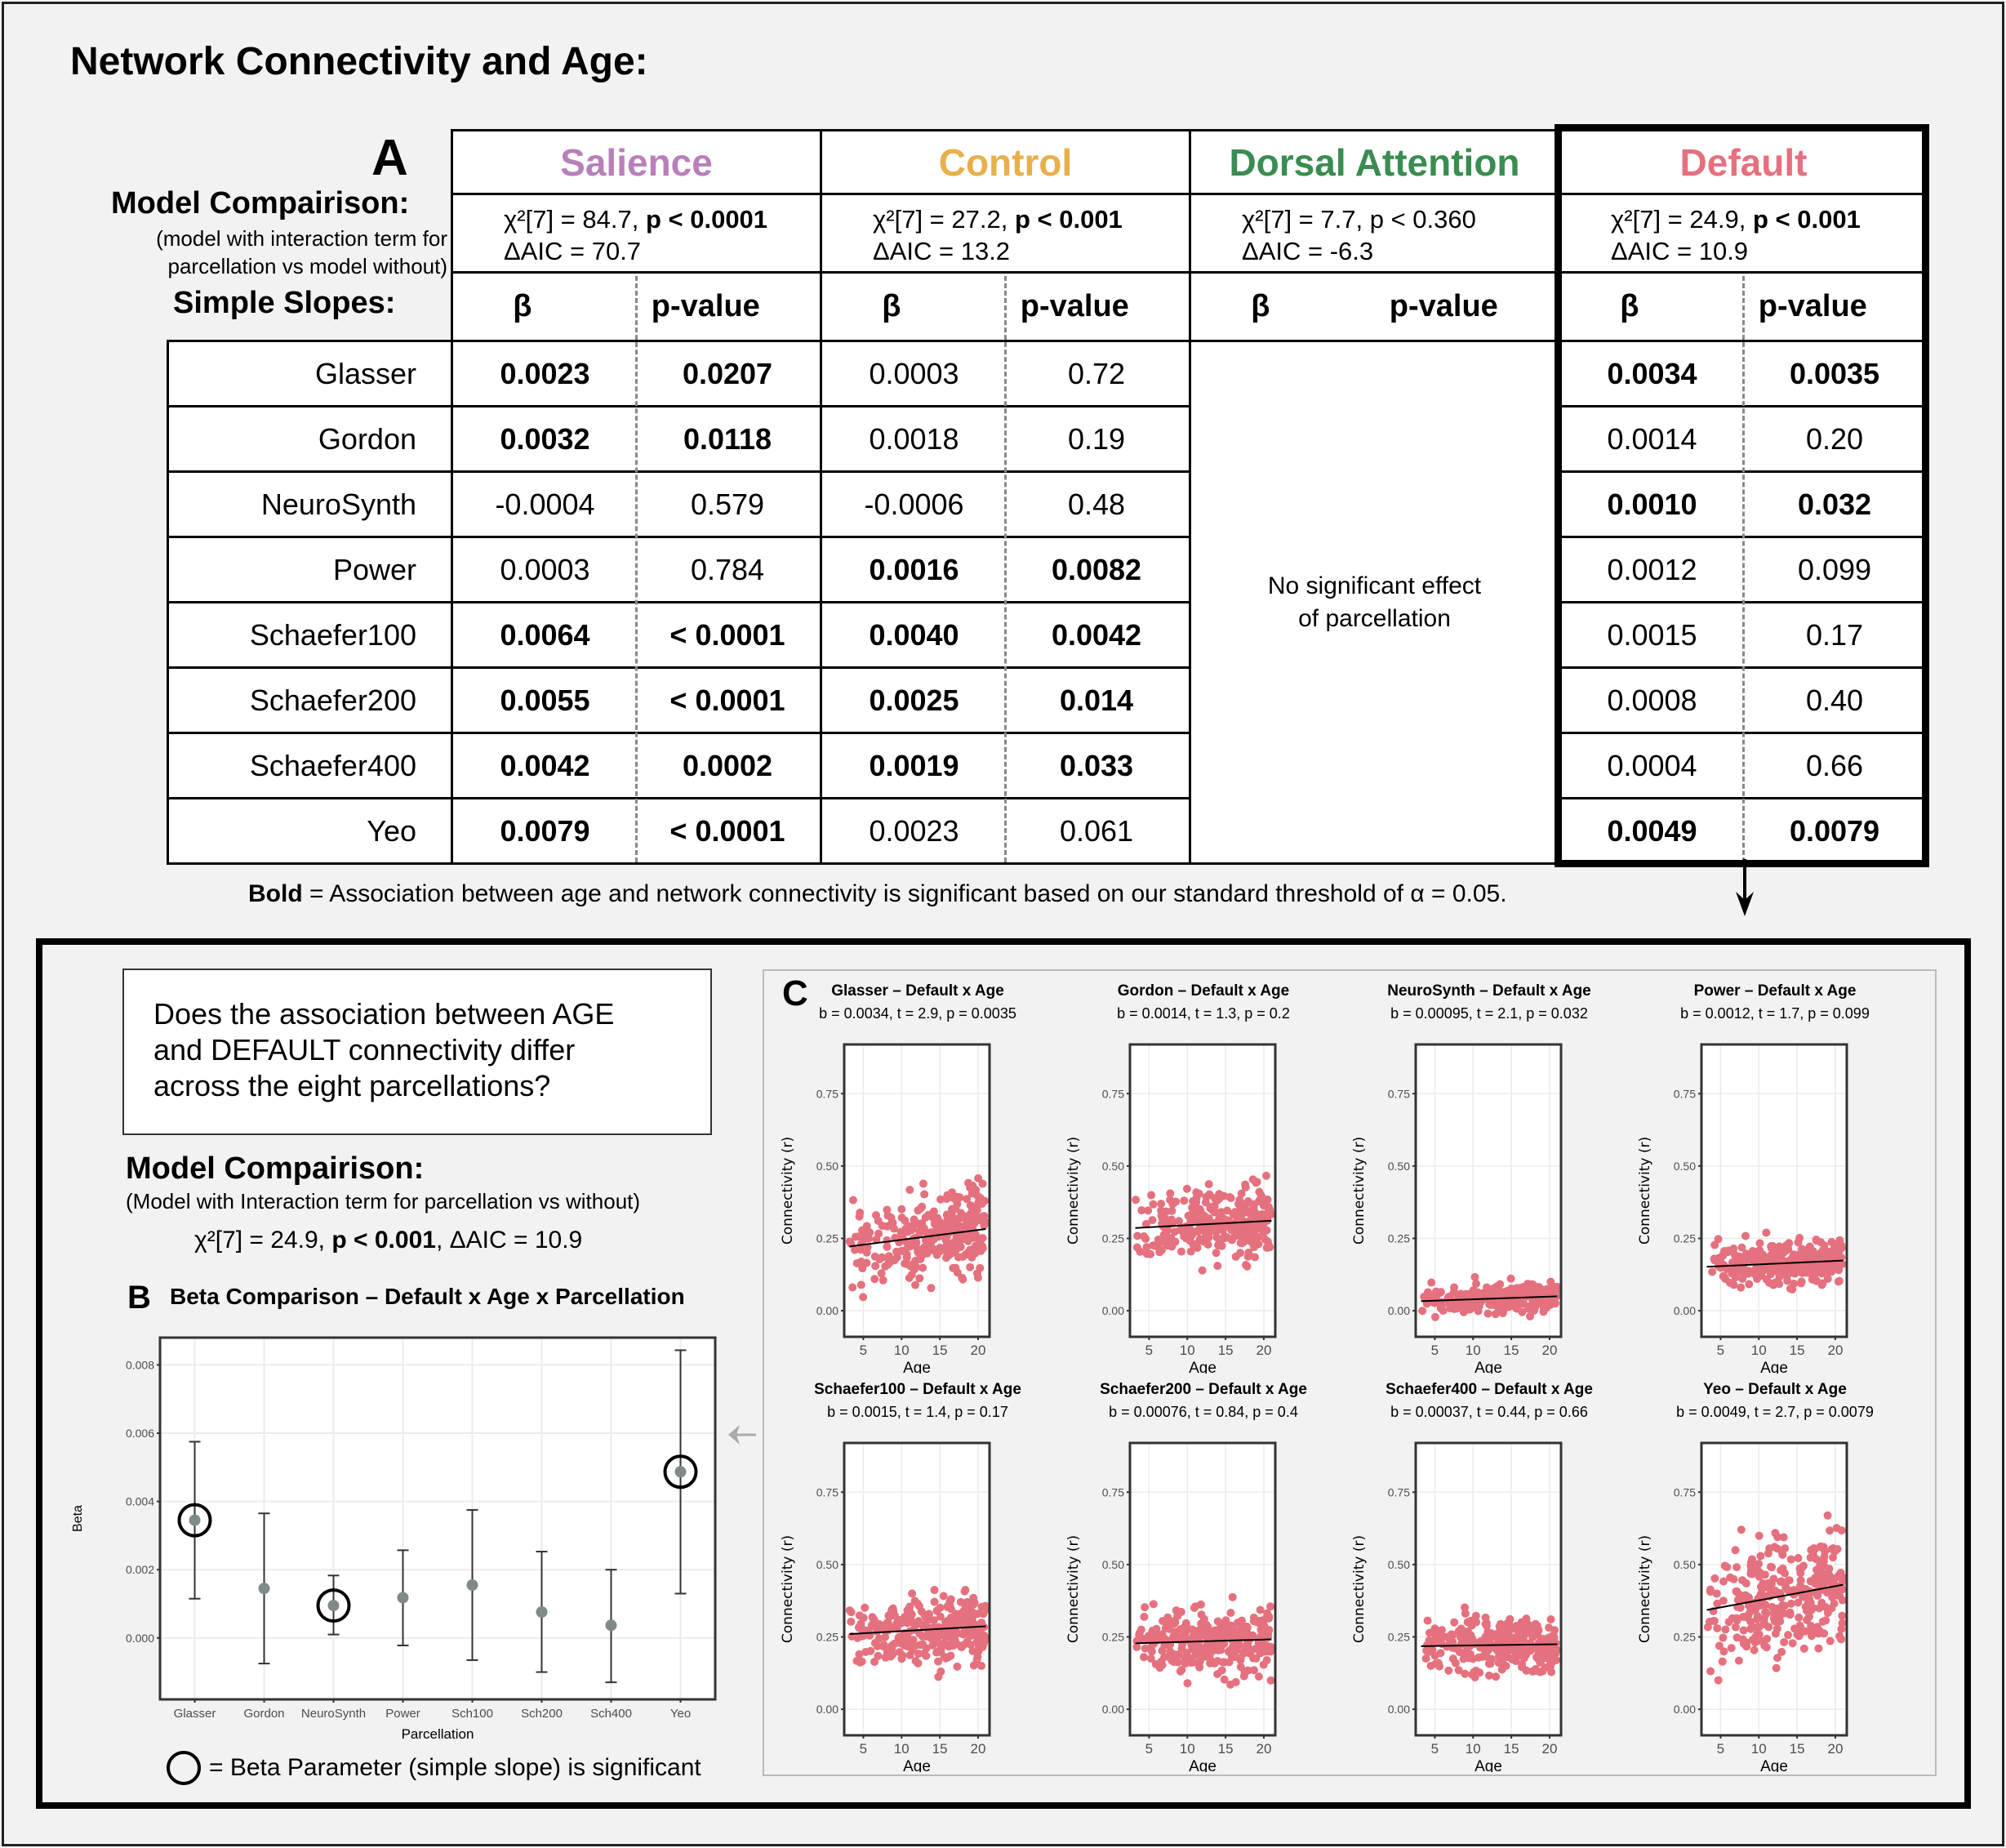  Describe the element at coordinates (544, 504) in the screenshot. I see `beta-value: -0.0004` at that location.